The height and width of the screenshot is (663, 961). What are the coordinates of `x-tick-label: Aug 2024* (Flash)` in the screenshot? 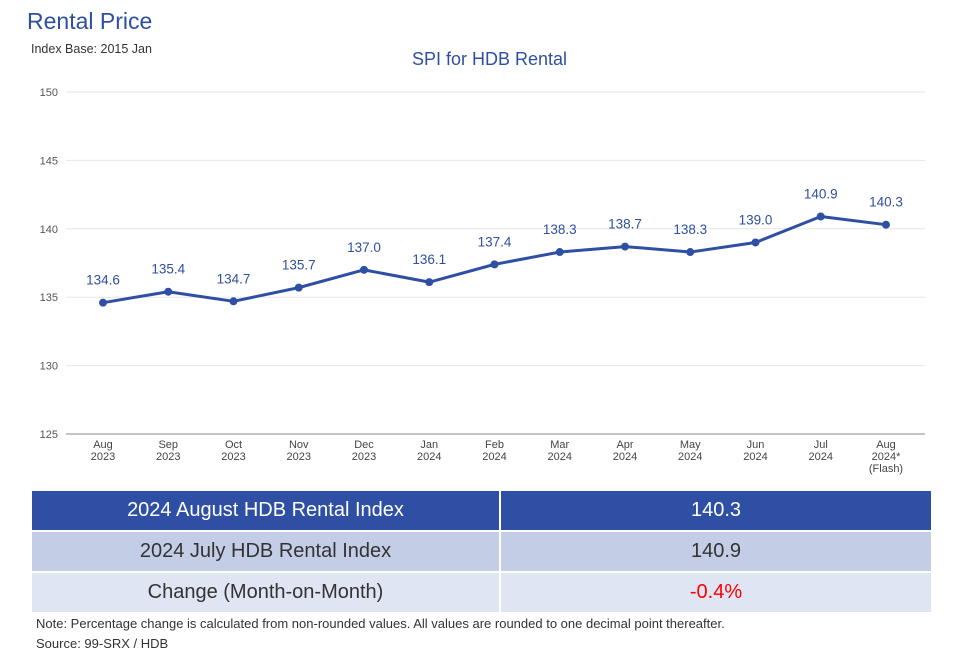 It's located at (886, 457).